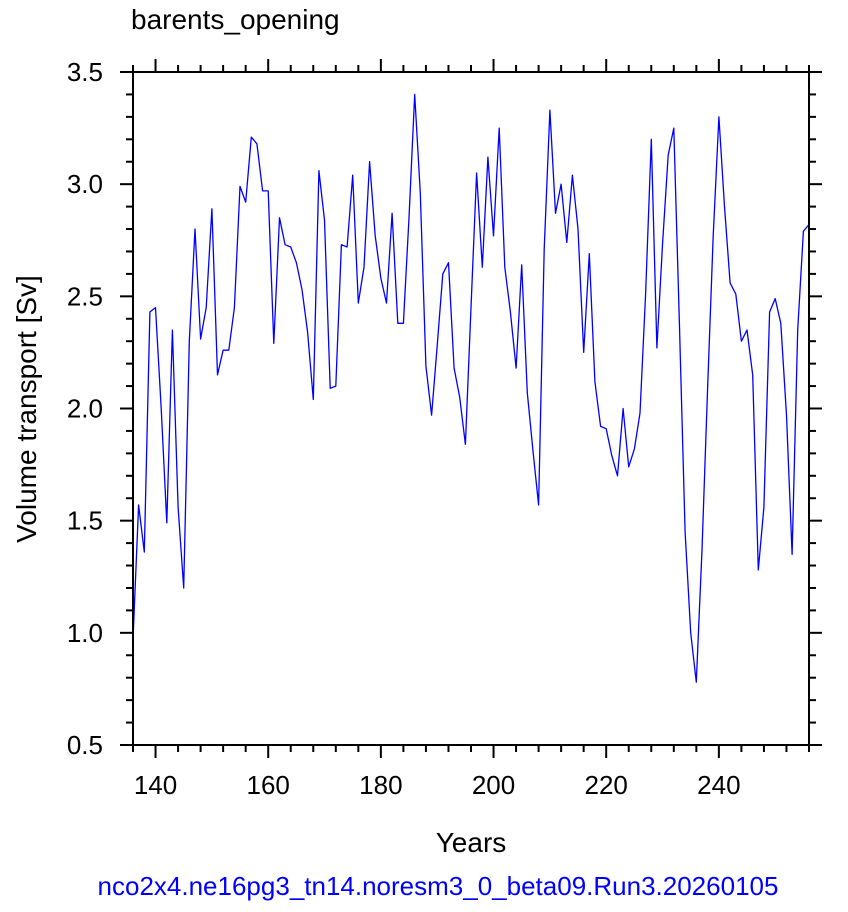 This screenshot has height=912, width=848. What do you see at coordinates (235, 19) in the screenshot?
I see `chart-title: barents_opening` at bounding box center [235, 19].